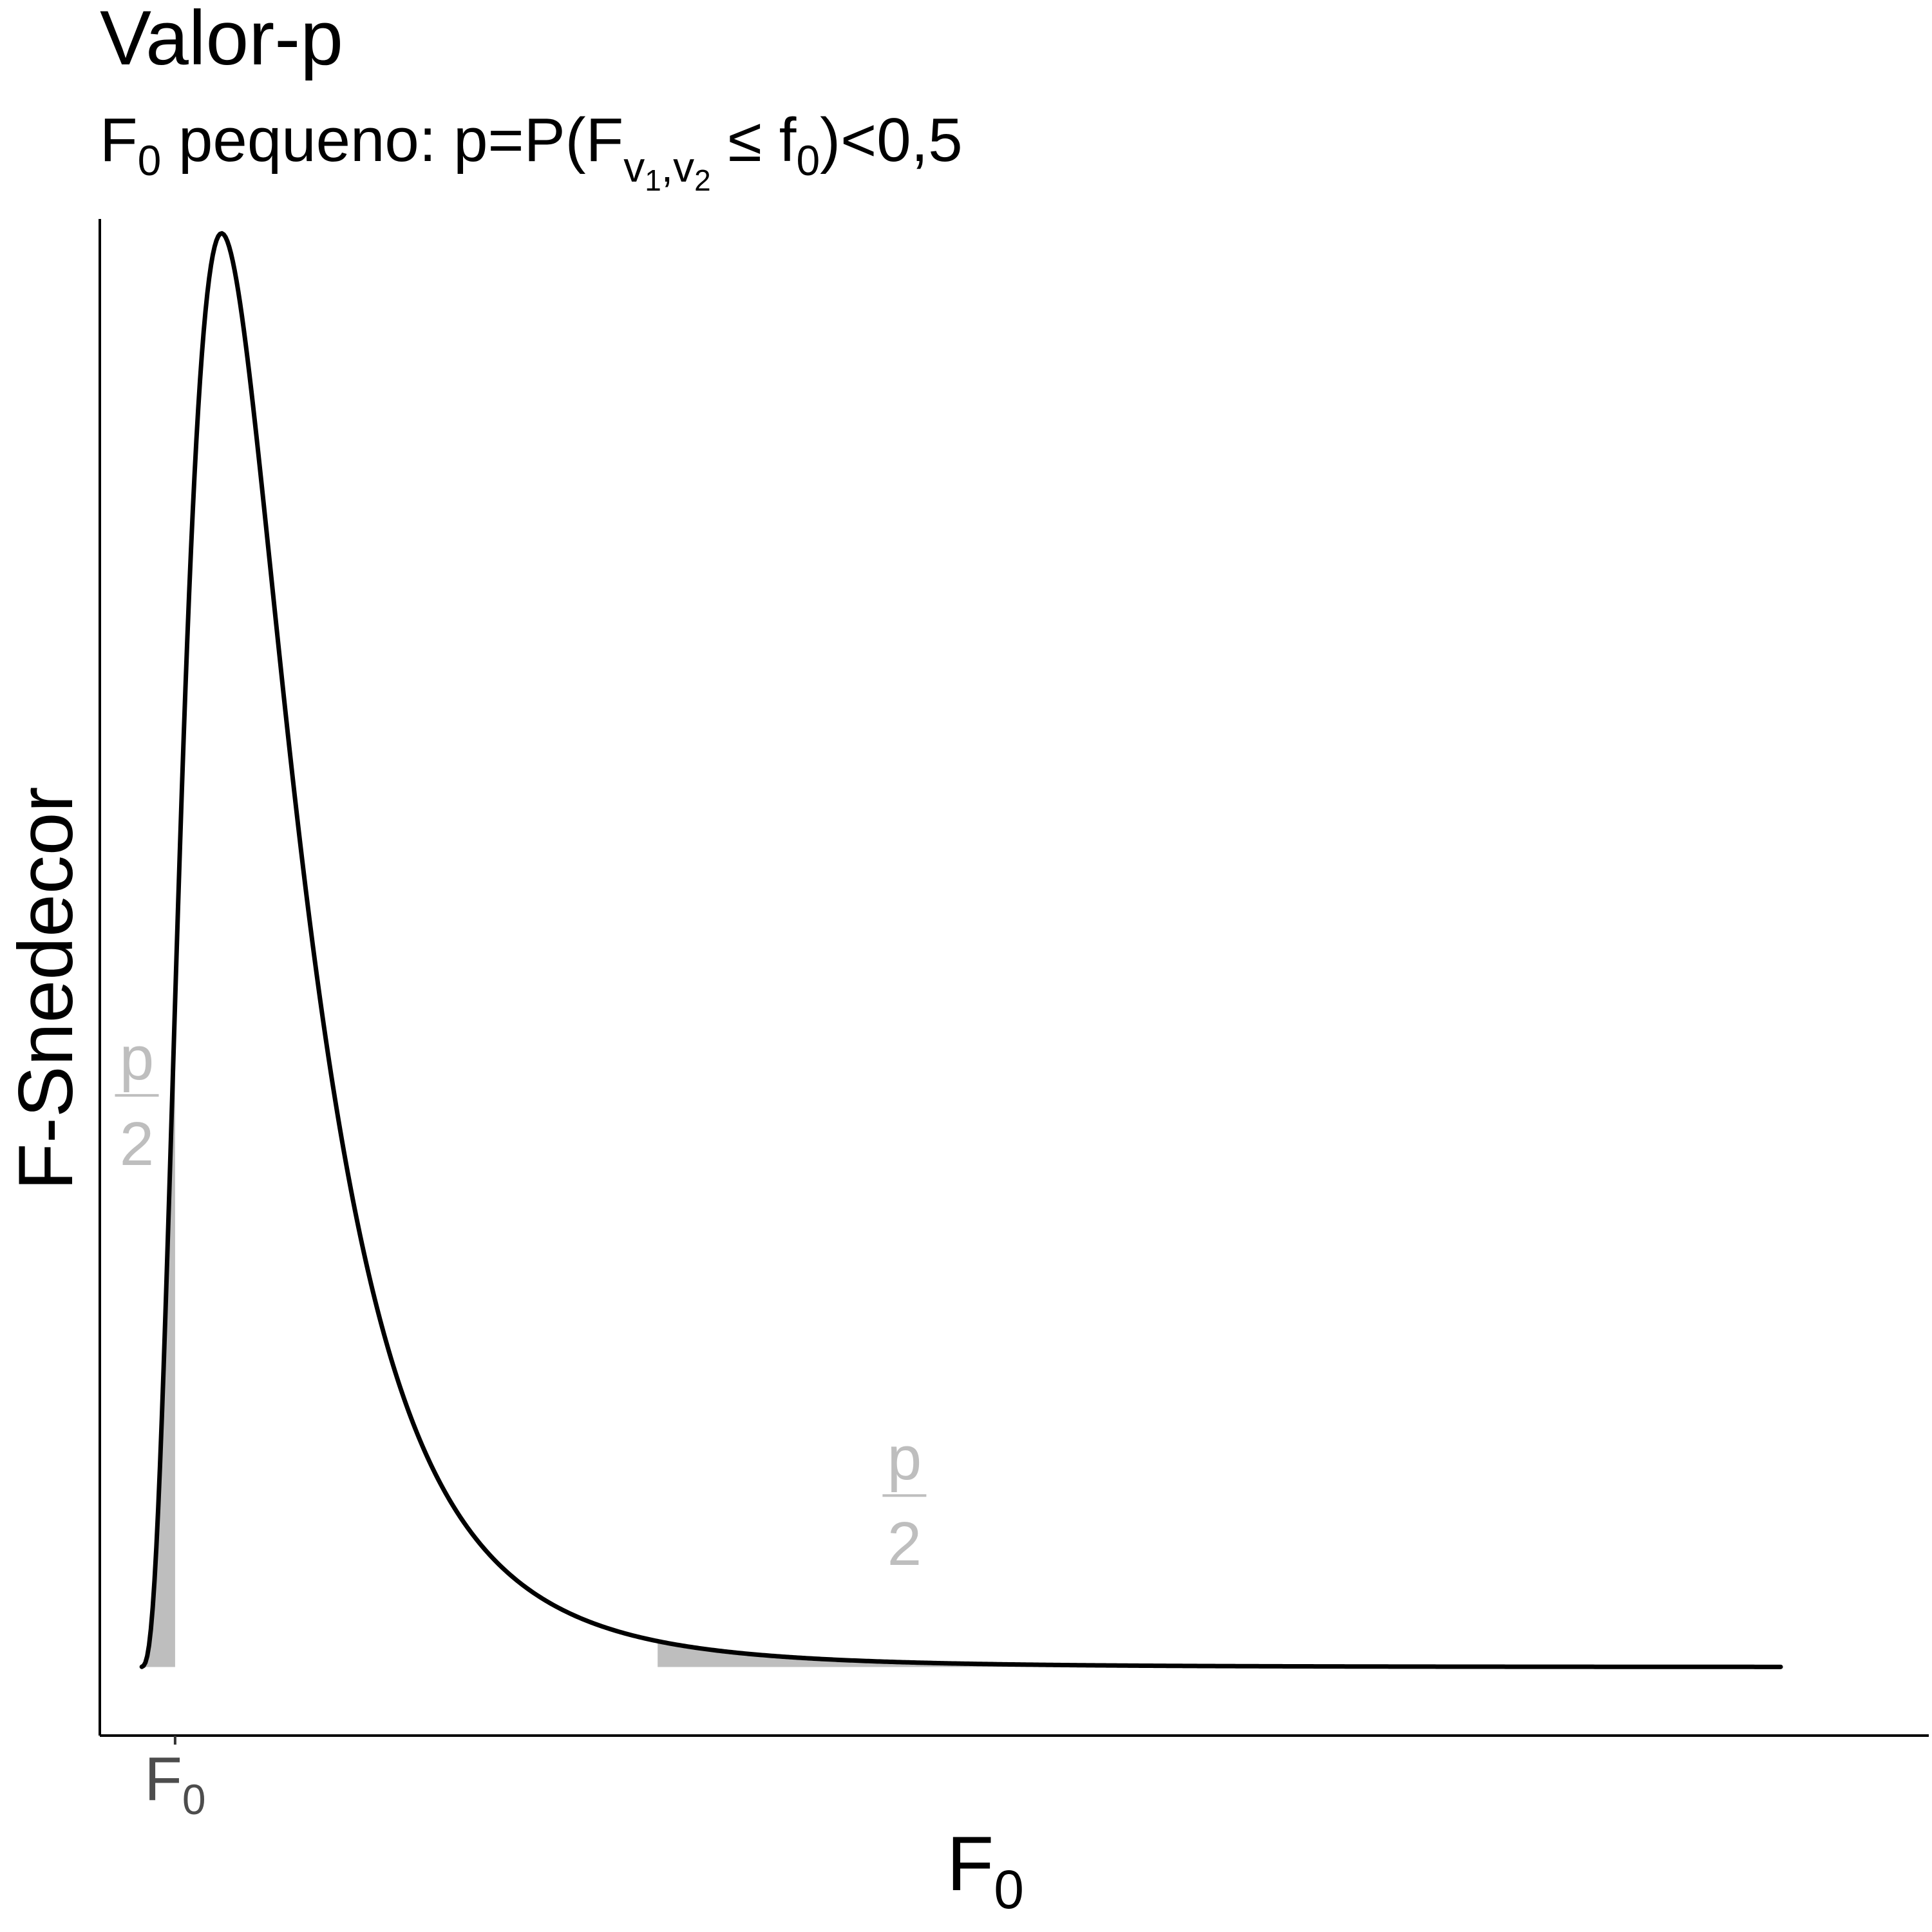 The height and width of the screenshot is (1932, 1932). I want to click on fraction-label-right: p2, so click(905, 1501).